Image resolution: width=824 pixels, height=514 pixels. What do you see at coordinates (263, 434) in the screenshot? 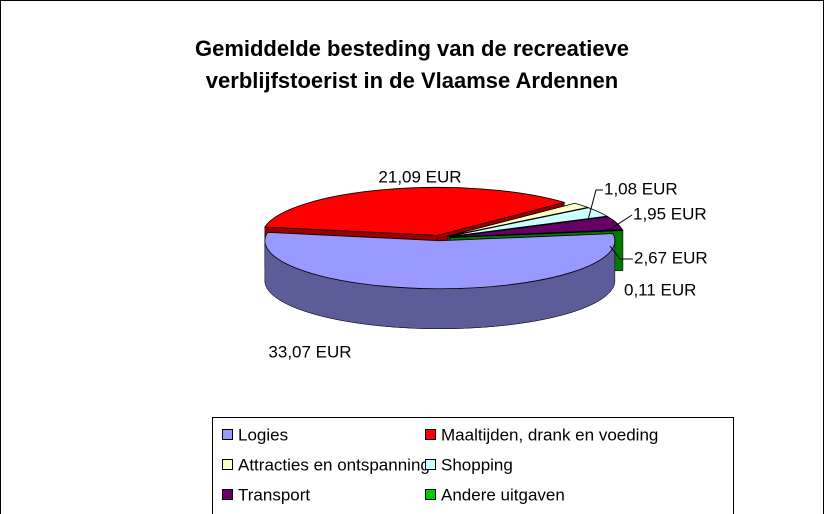
I see `legend-label: Logies` at bounding box center [263, 434].